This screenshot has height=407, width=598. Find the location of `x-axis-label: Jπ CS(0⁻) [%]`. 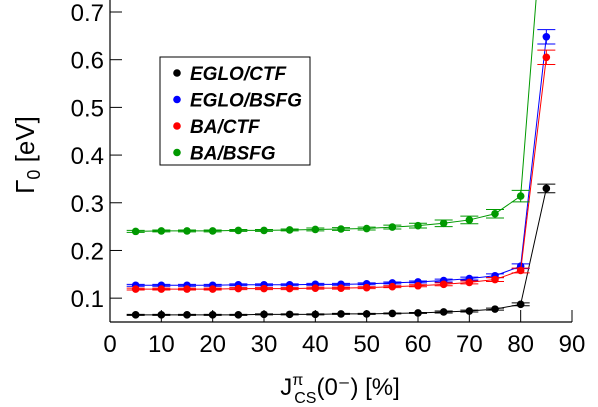

x-axis-label: Jπ CS(0⁻) [%] is located at coordinates (340, 389).